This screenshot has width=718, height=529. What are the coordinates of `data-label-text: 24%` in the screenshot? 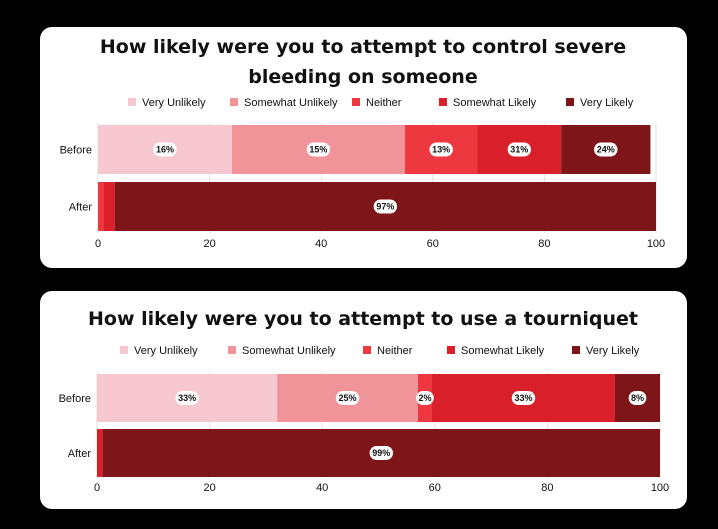 It's located at (606, 150).